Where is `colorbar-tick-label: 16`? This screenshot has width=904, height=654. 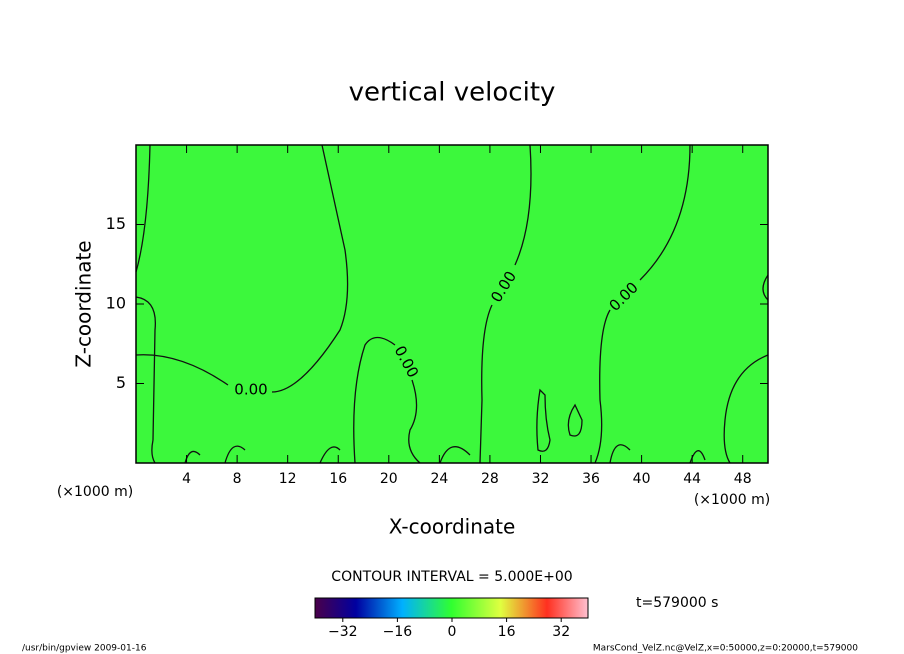
colorbar-tick-label: 16 is located at coordinates (507, 632).